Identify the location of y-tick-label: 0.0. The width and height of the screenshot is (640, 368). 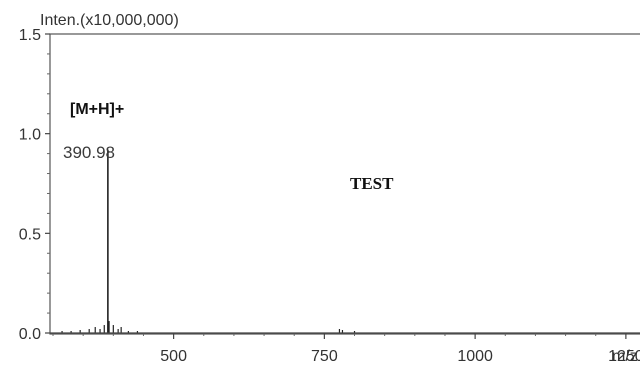
(30, 334).